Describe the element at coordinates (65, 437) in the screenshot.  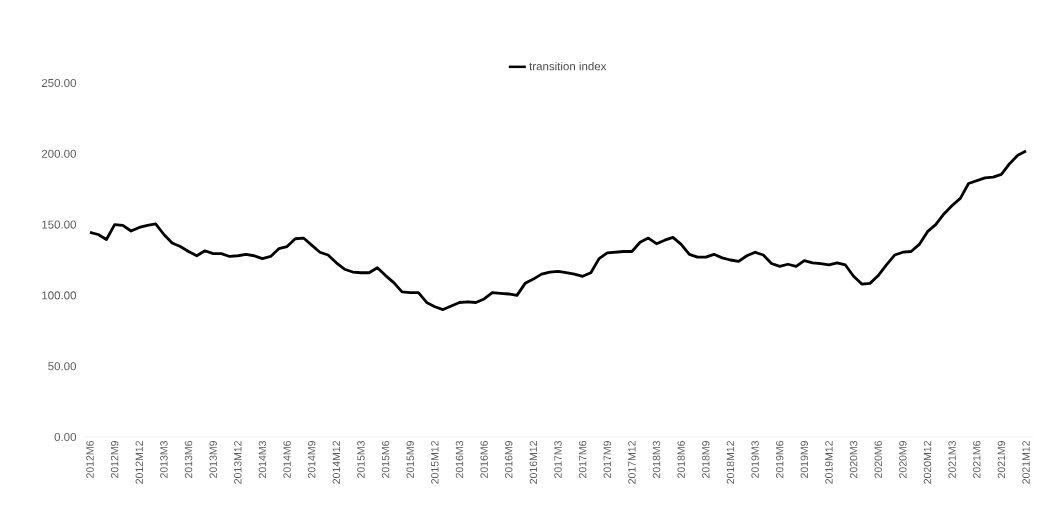
I see `y-tick-label: 0.00` at that location.